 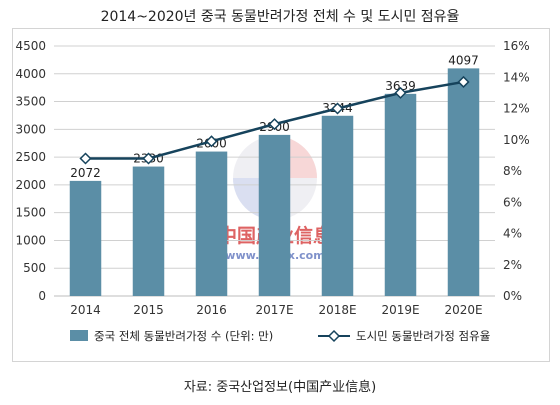 I want to click on y-right-tick-label: 6%, so click(x=512, y=202).